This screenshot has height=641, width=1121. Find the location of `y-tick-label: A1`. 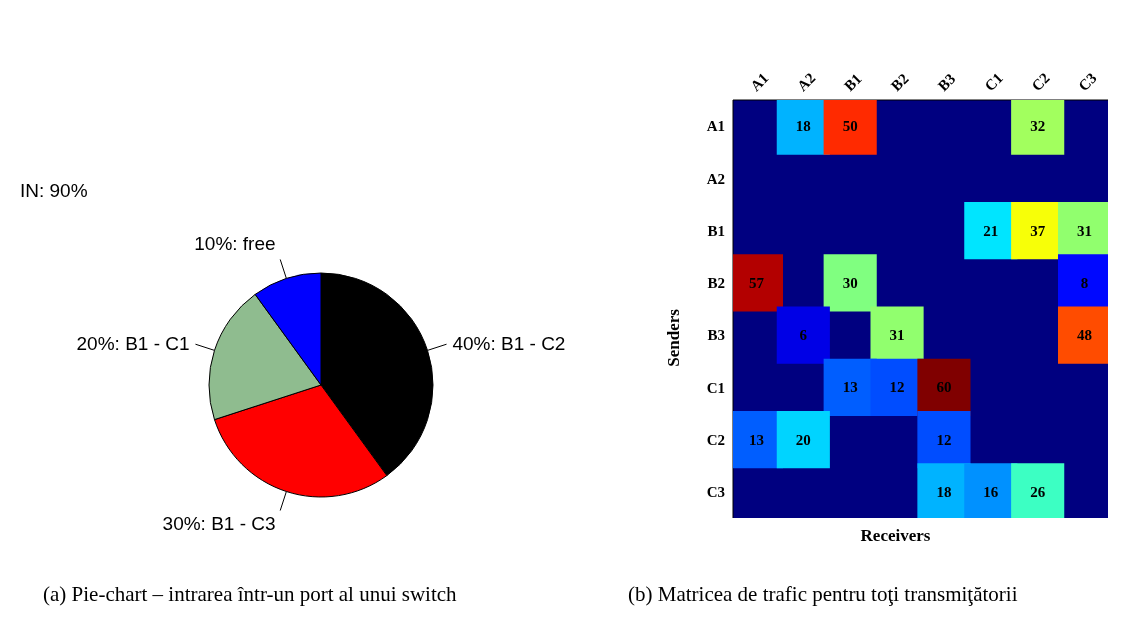

y-tick-label: A1 is located at coordinates (715, 126).